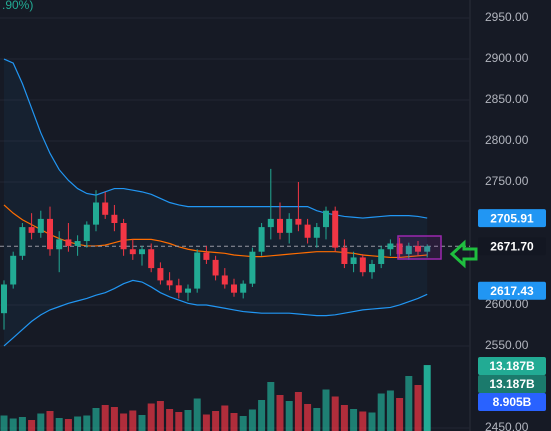 This screenshot has width=551, height=431. What do you see at coordinates (507, 140) in the screenshot?
I see `y-tick-label: 2800.00` at bounding box center [507, 140].